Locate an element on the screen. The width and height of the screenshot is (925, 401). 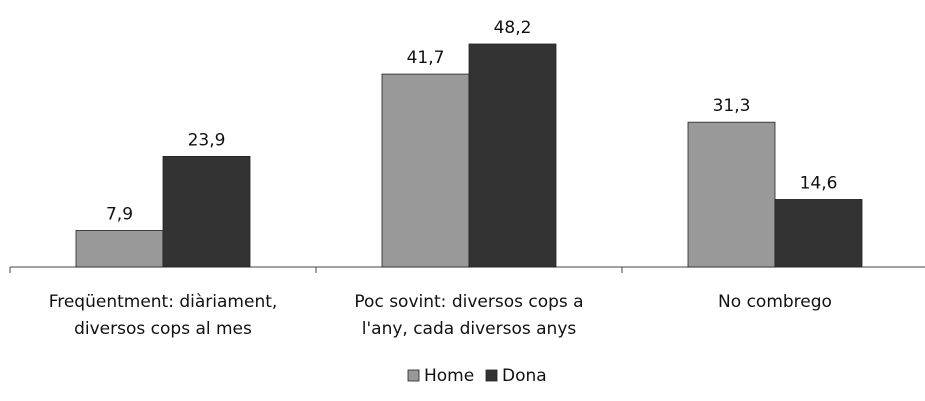
data-label-dona-2: 14,6 is located at coordinates (819, 183).